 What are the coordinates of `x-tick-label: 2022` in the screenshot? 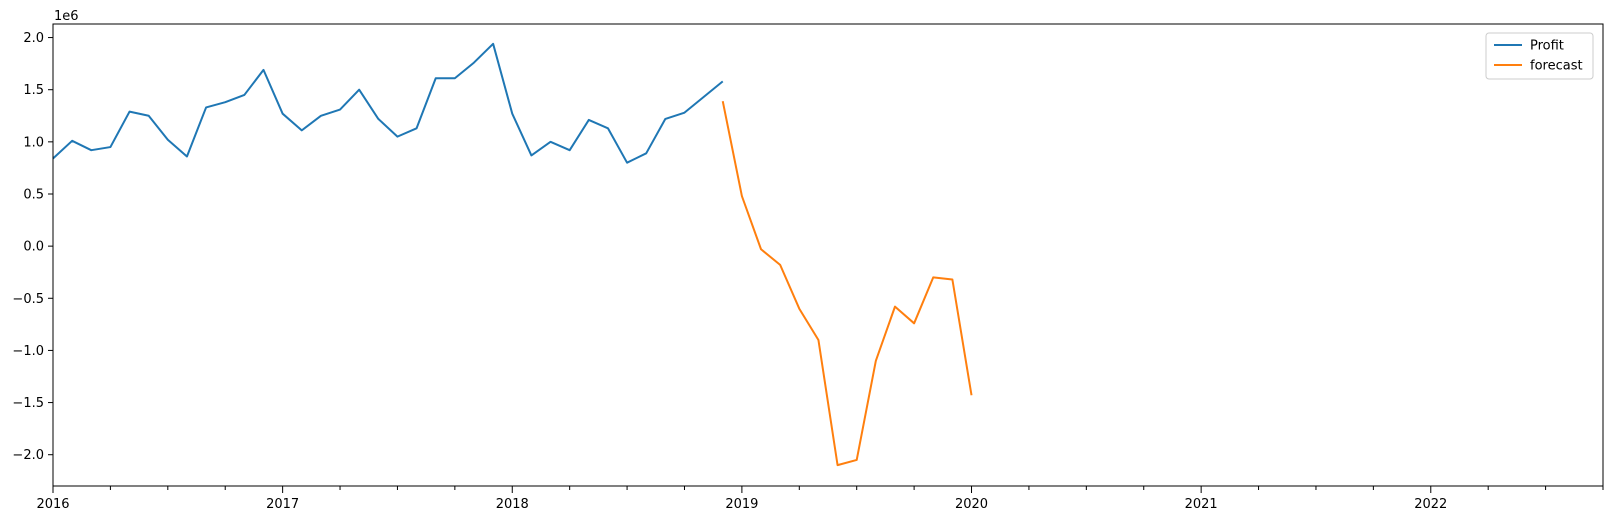 It's located at (1430, 504).